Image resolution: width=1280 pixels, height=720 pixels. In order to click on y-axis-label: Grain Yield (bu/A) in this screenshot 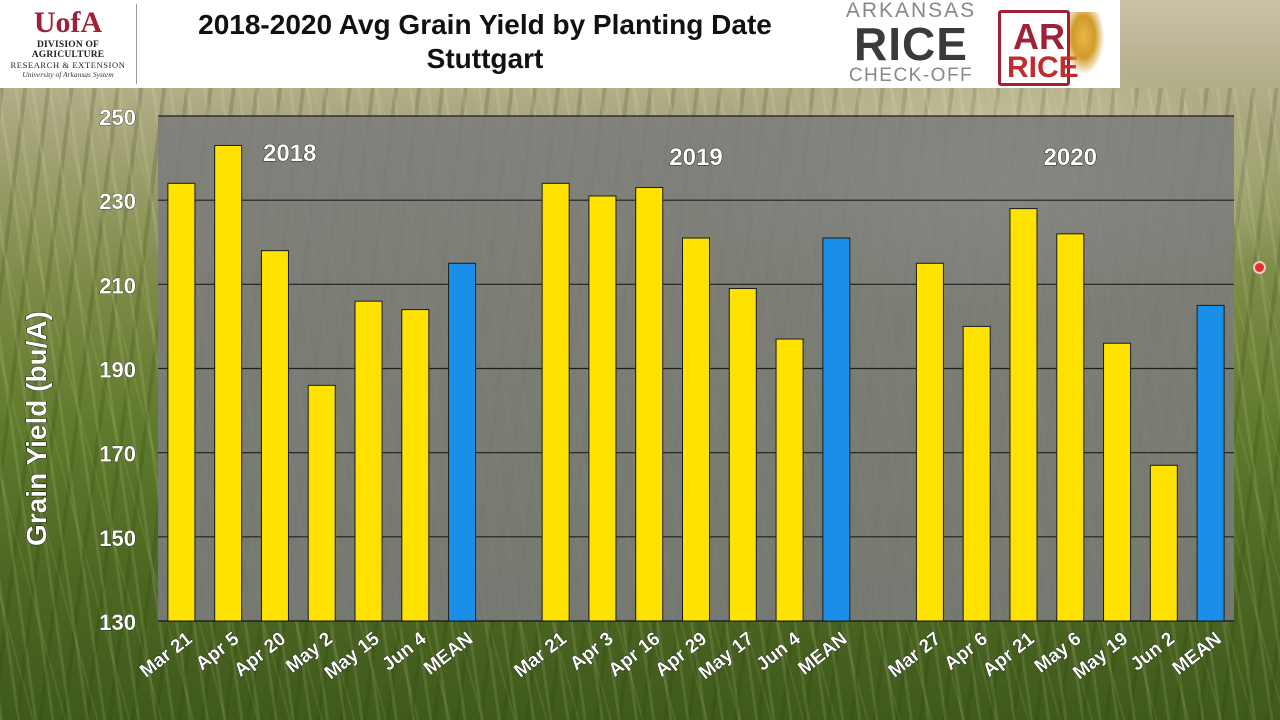, I will do `click(36, 428)`.